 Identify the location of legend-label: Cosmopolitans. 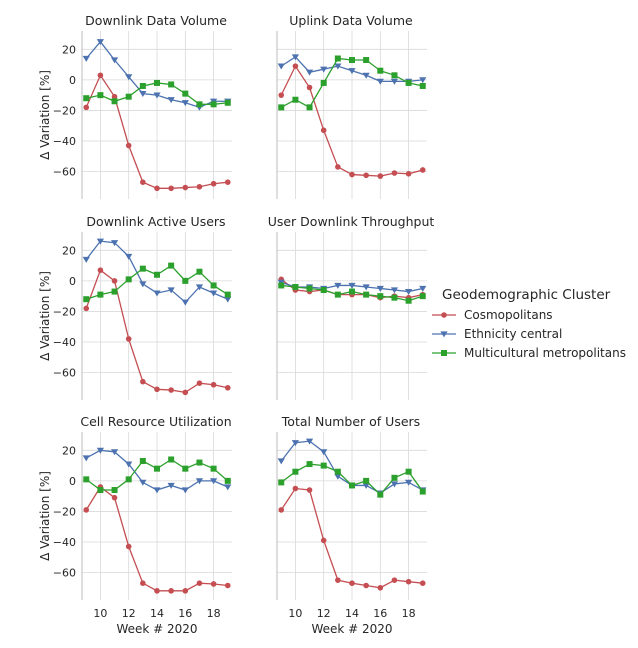
(508, 315).